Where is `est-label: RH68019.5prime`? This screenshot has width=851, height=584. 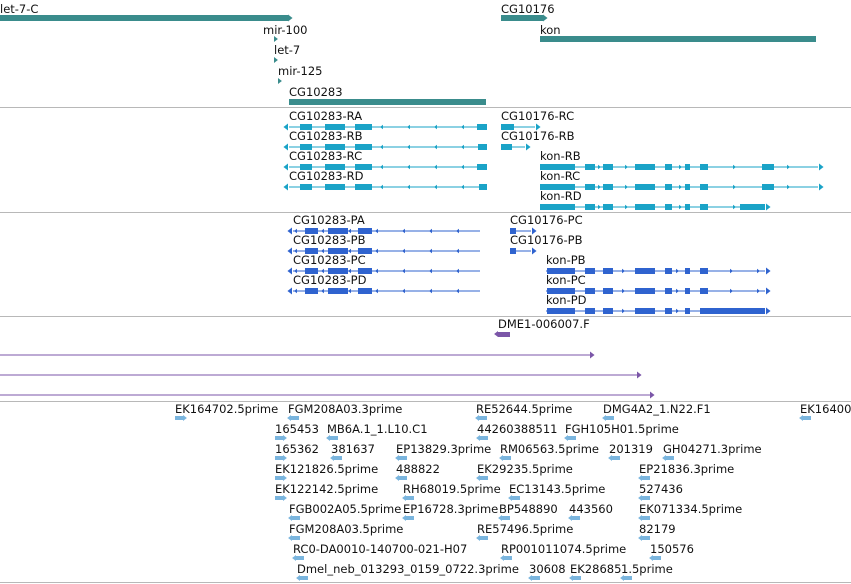 est-label: RH68019.5prime is located at coordinates (452, 489).